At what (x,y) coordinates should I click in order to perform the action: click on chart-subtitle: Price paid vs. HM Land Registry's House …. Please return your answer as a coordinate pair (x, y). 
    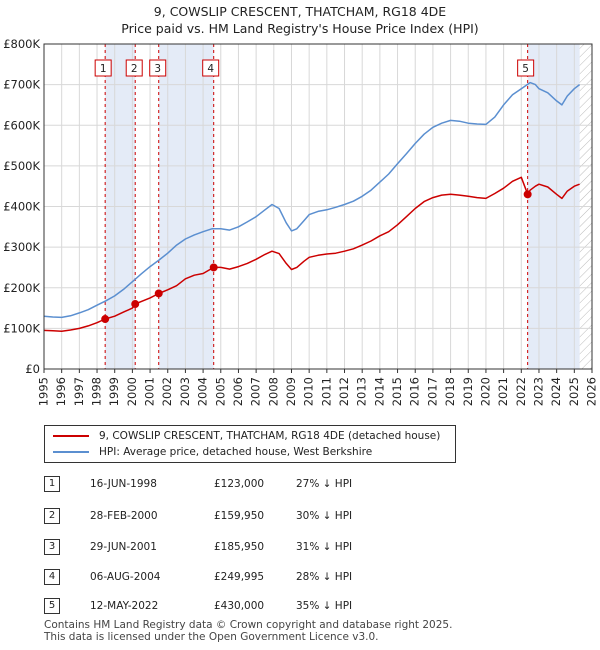
    Looking at the image, I should click on (300, 28).